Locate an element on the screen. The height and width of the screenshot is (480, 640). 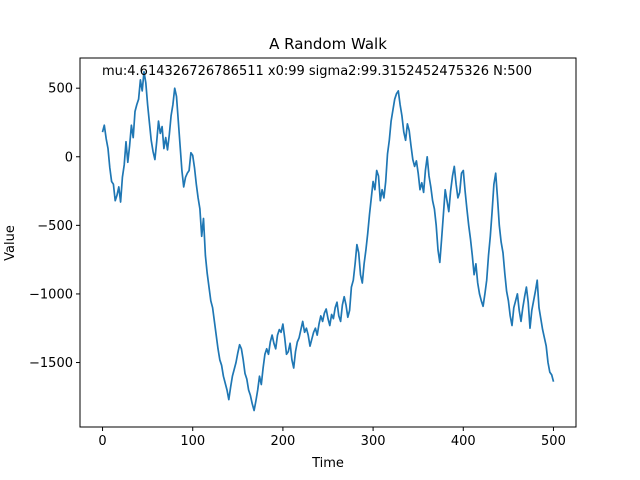
y-tick-label: −500 is located at coordinates (55, 226).